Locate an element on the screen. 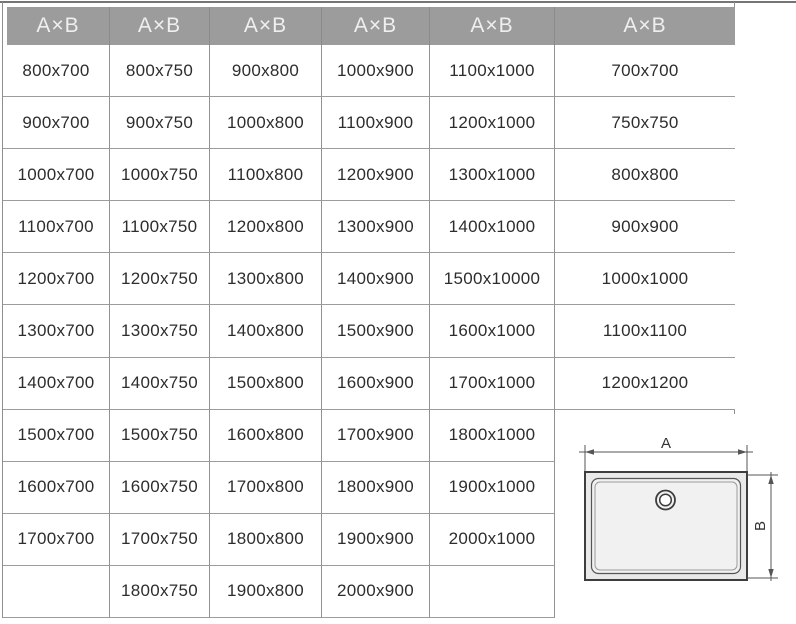 The height and width of the screenshot is (624, 796). table-cell: 1300x900 is located at coordinates (376, 227).